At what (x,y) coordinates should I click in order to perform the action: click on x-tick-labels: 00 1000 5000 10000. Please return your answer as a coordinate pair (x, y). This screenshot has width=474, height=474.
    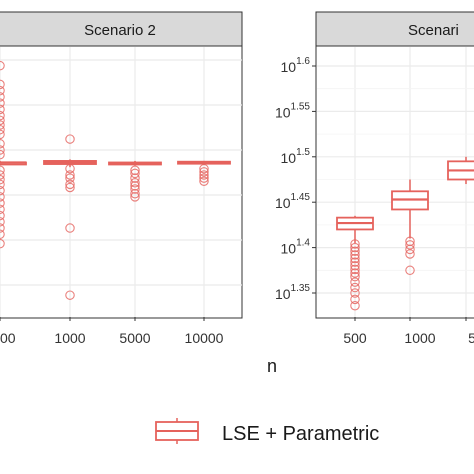
    Looking at the image, I should click on (112, 331).